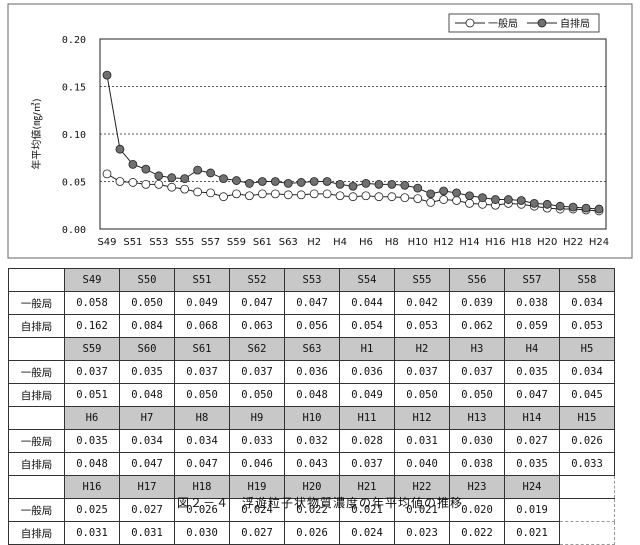 The width and height of the screenshot is (640, 545). Describe the element at coordinates (532, 280) in the screenshot. I see `year-header-cell: S57` at that location.